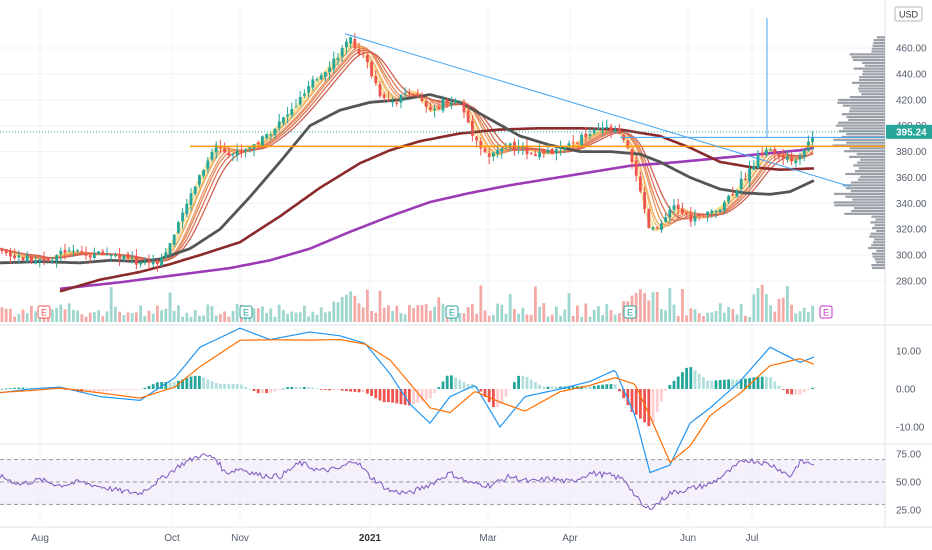 The image size is (932, 550). What do you see at coordinates (908, 352) in the screenshot?
I see `macd-tick-label: 10.00` at bounding box center [908, 352].